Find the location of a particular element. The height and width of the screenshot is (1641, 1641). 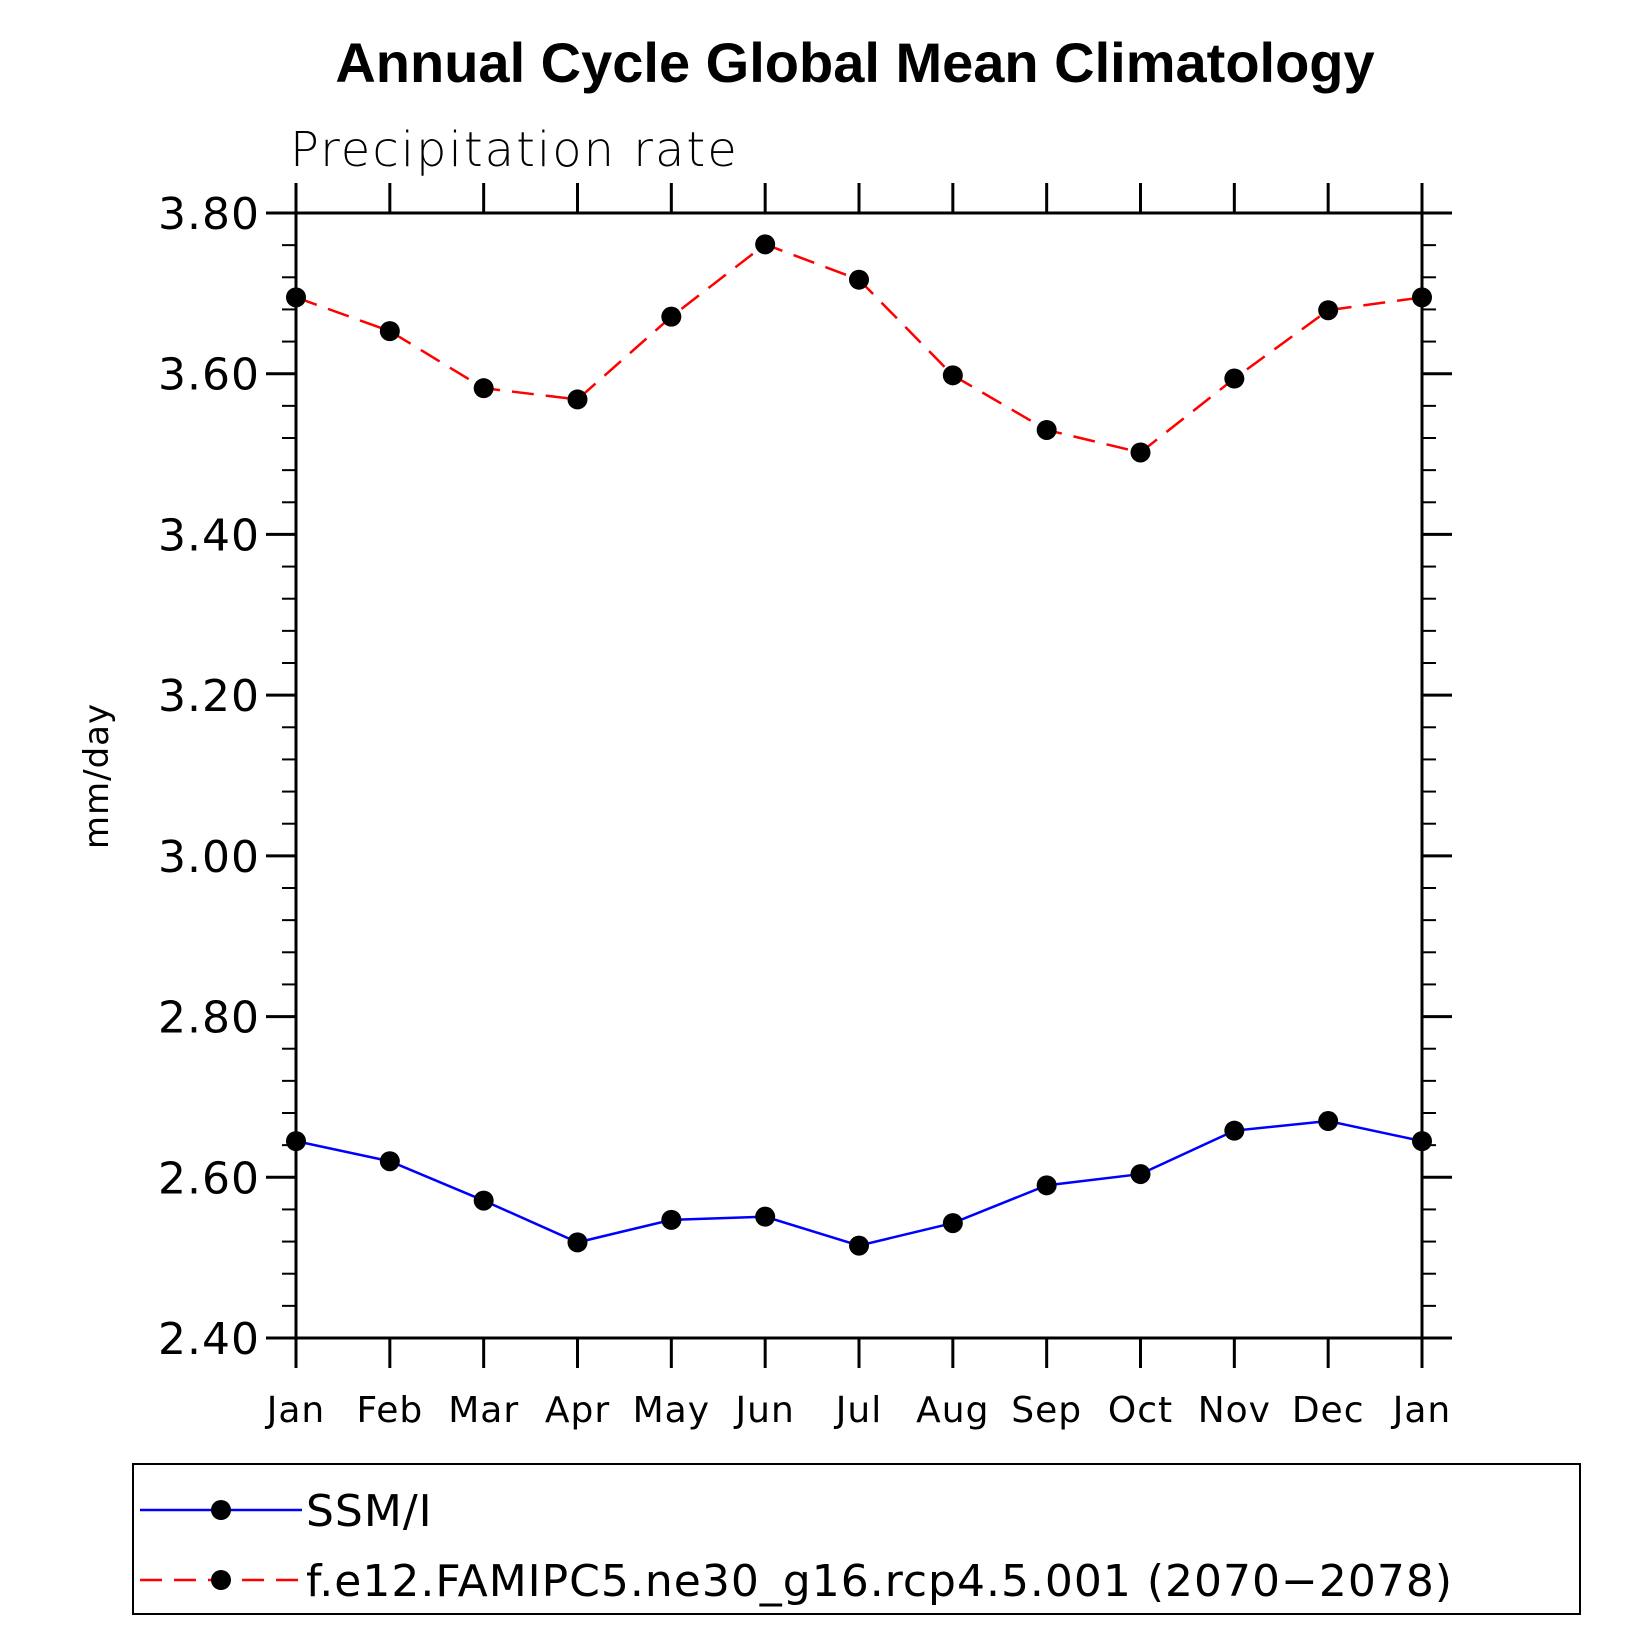

y-tick-label: 3.40 is located at coordinates (209, 535).